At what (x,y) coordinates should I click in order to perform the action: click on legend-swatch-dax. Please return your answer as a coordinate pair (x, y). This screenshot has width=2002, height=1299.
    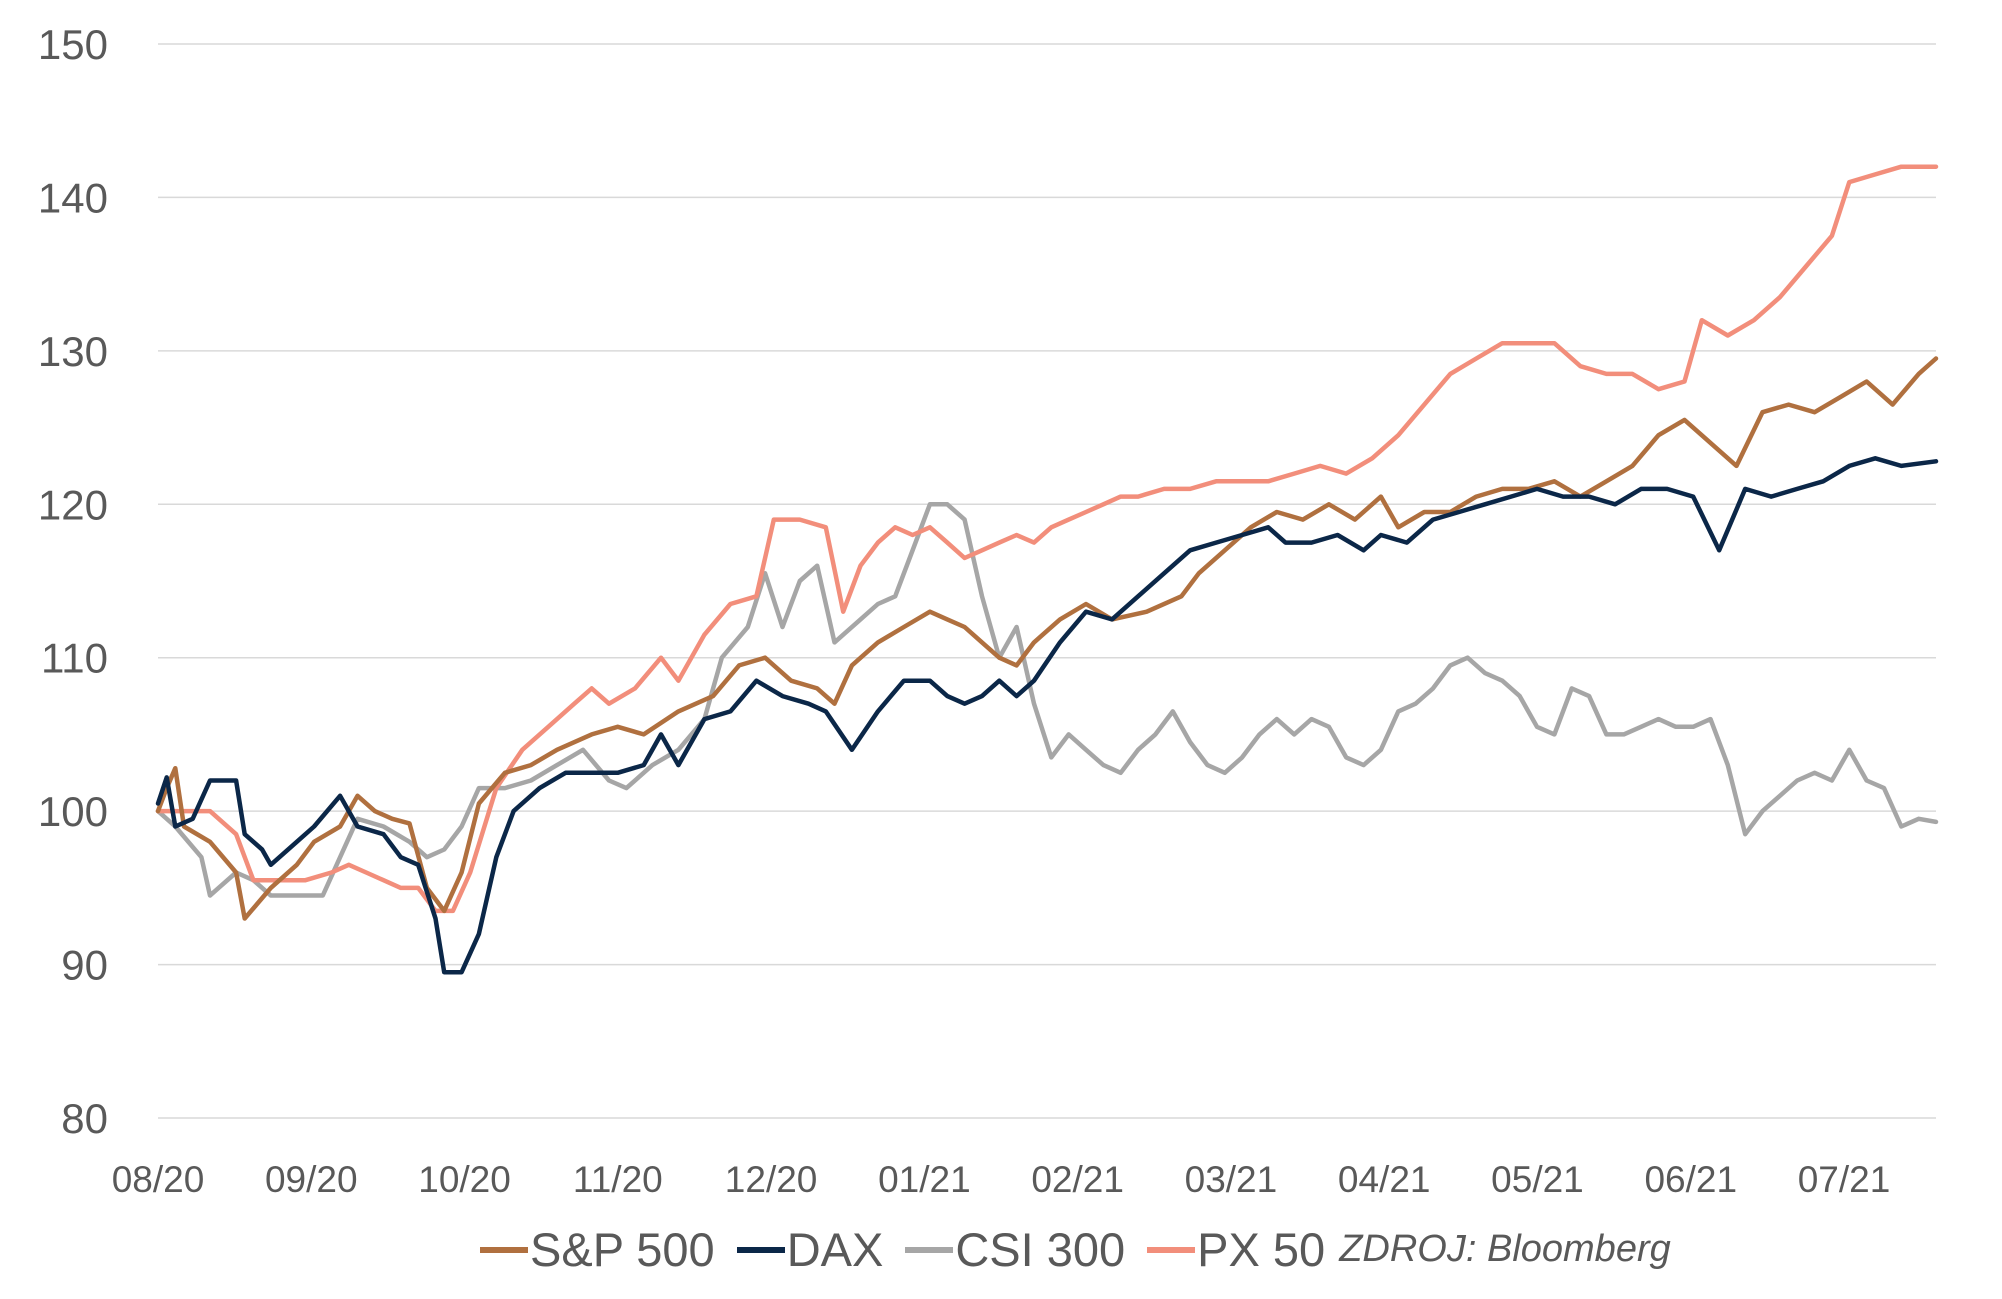
    Looking at the image, I should click on (760, 1249).